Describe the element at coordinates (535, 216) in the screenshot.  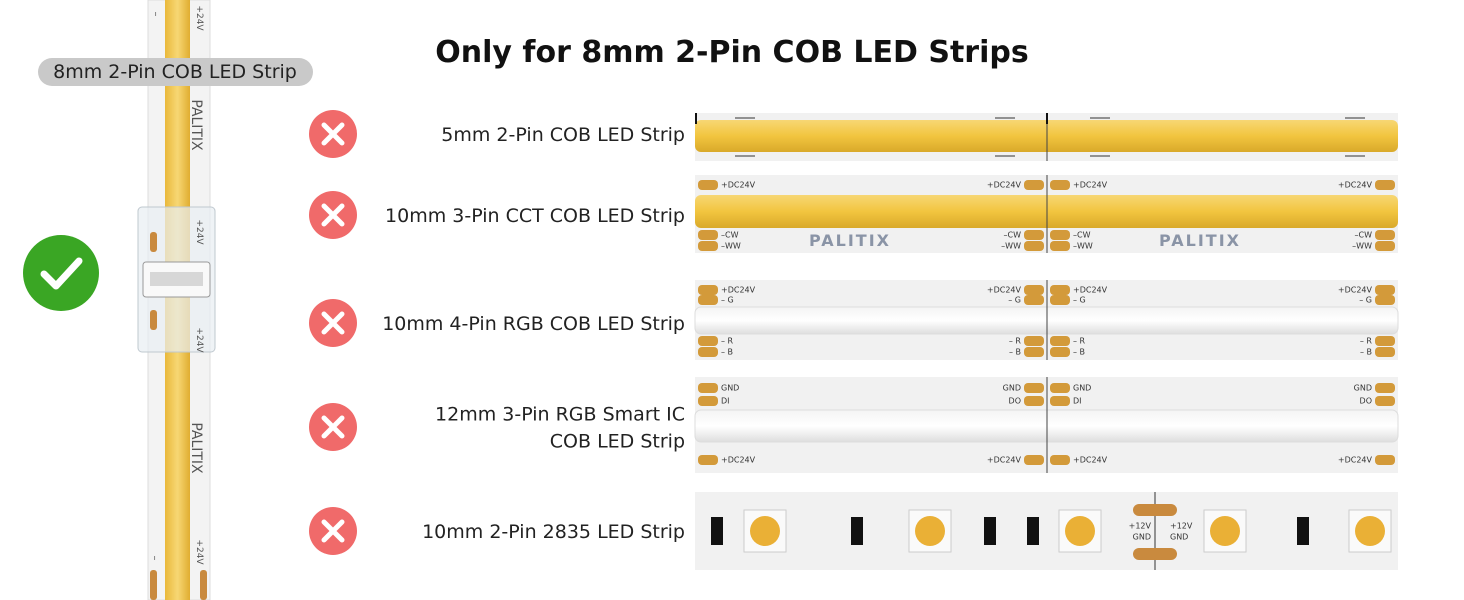
I see `strip-label: 10mm 3-Pin CCT COB LED Strip` at that location.